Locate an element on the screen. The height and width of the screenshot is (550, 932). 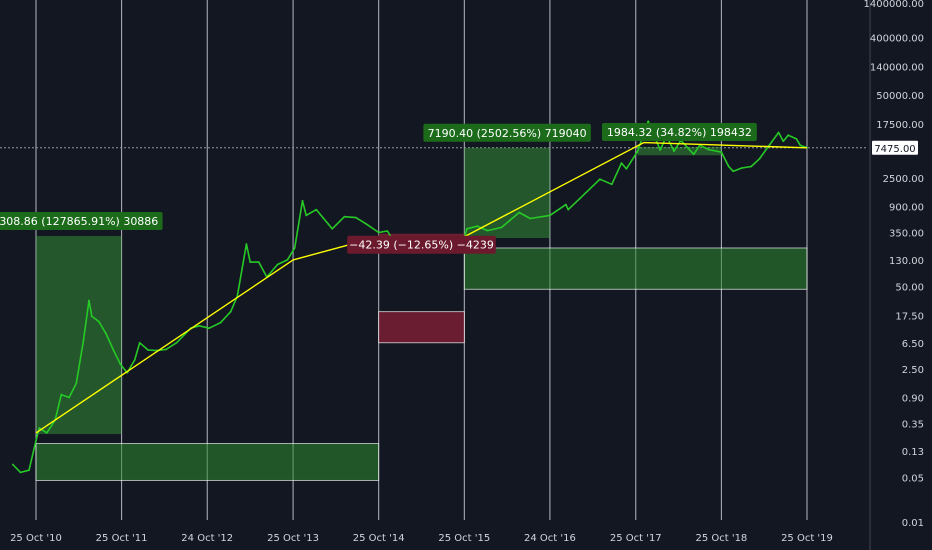
y-tick-label: 50000.00 is located at coordinates (900, 96).